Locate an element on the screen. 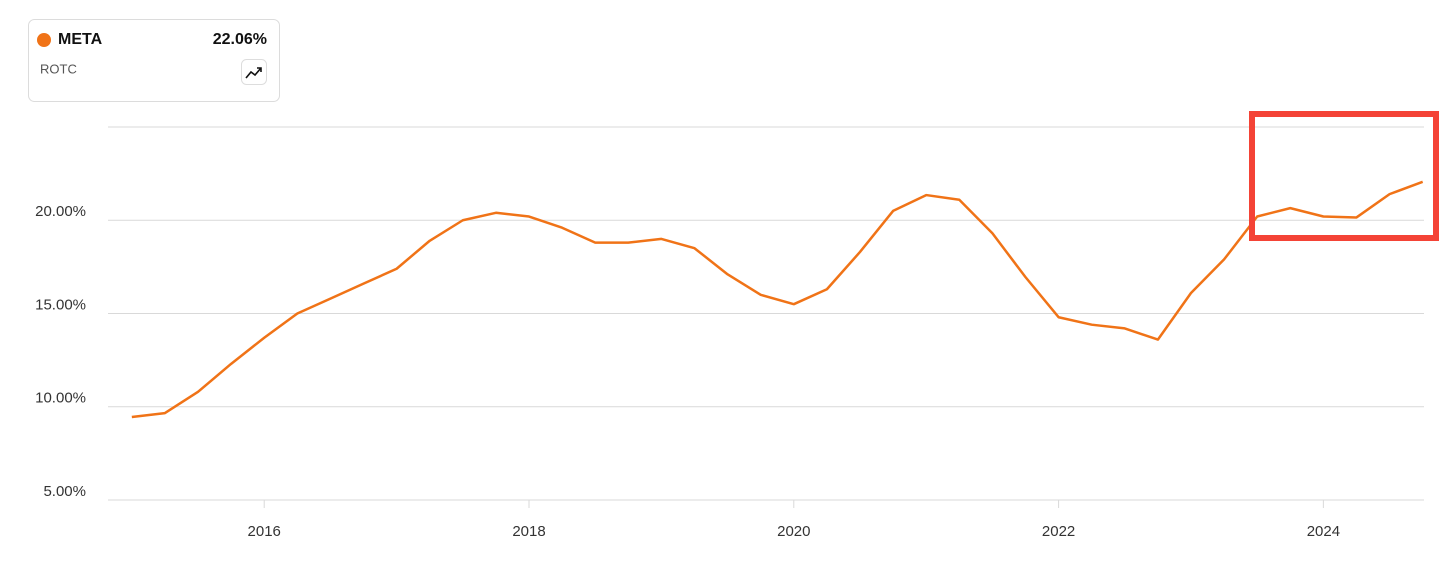 The height and width of the screenshot is (568, 1456). y-tick-label: 5.00% is located at coordinates (64, 491).